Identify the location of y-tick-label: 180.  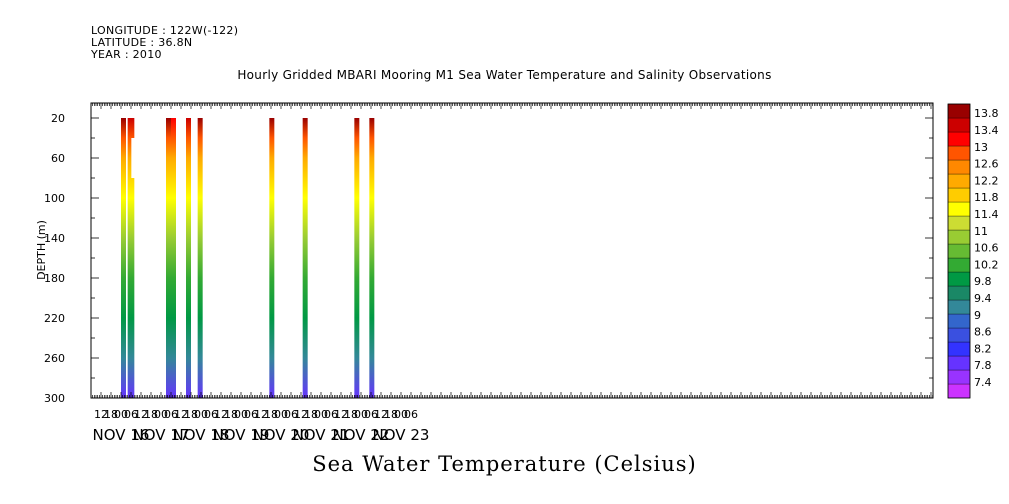
(54, 278).